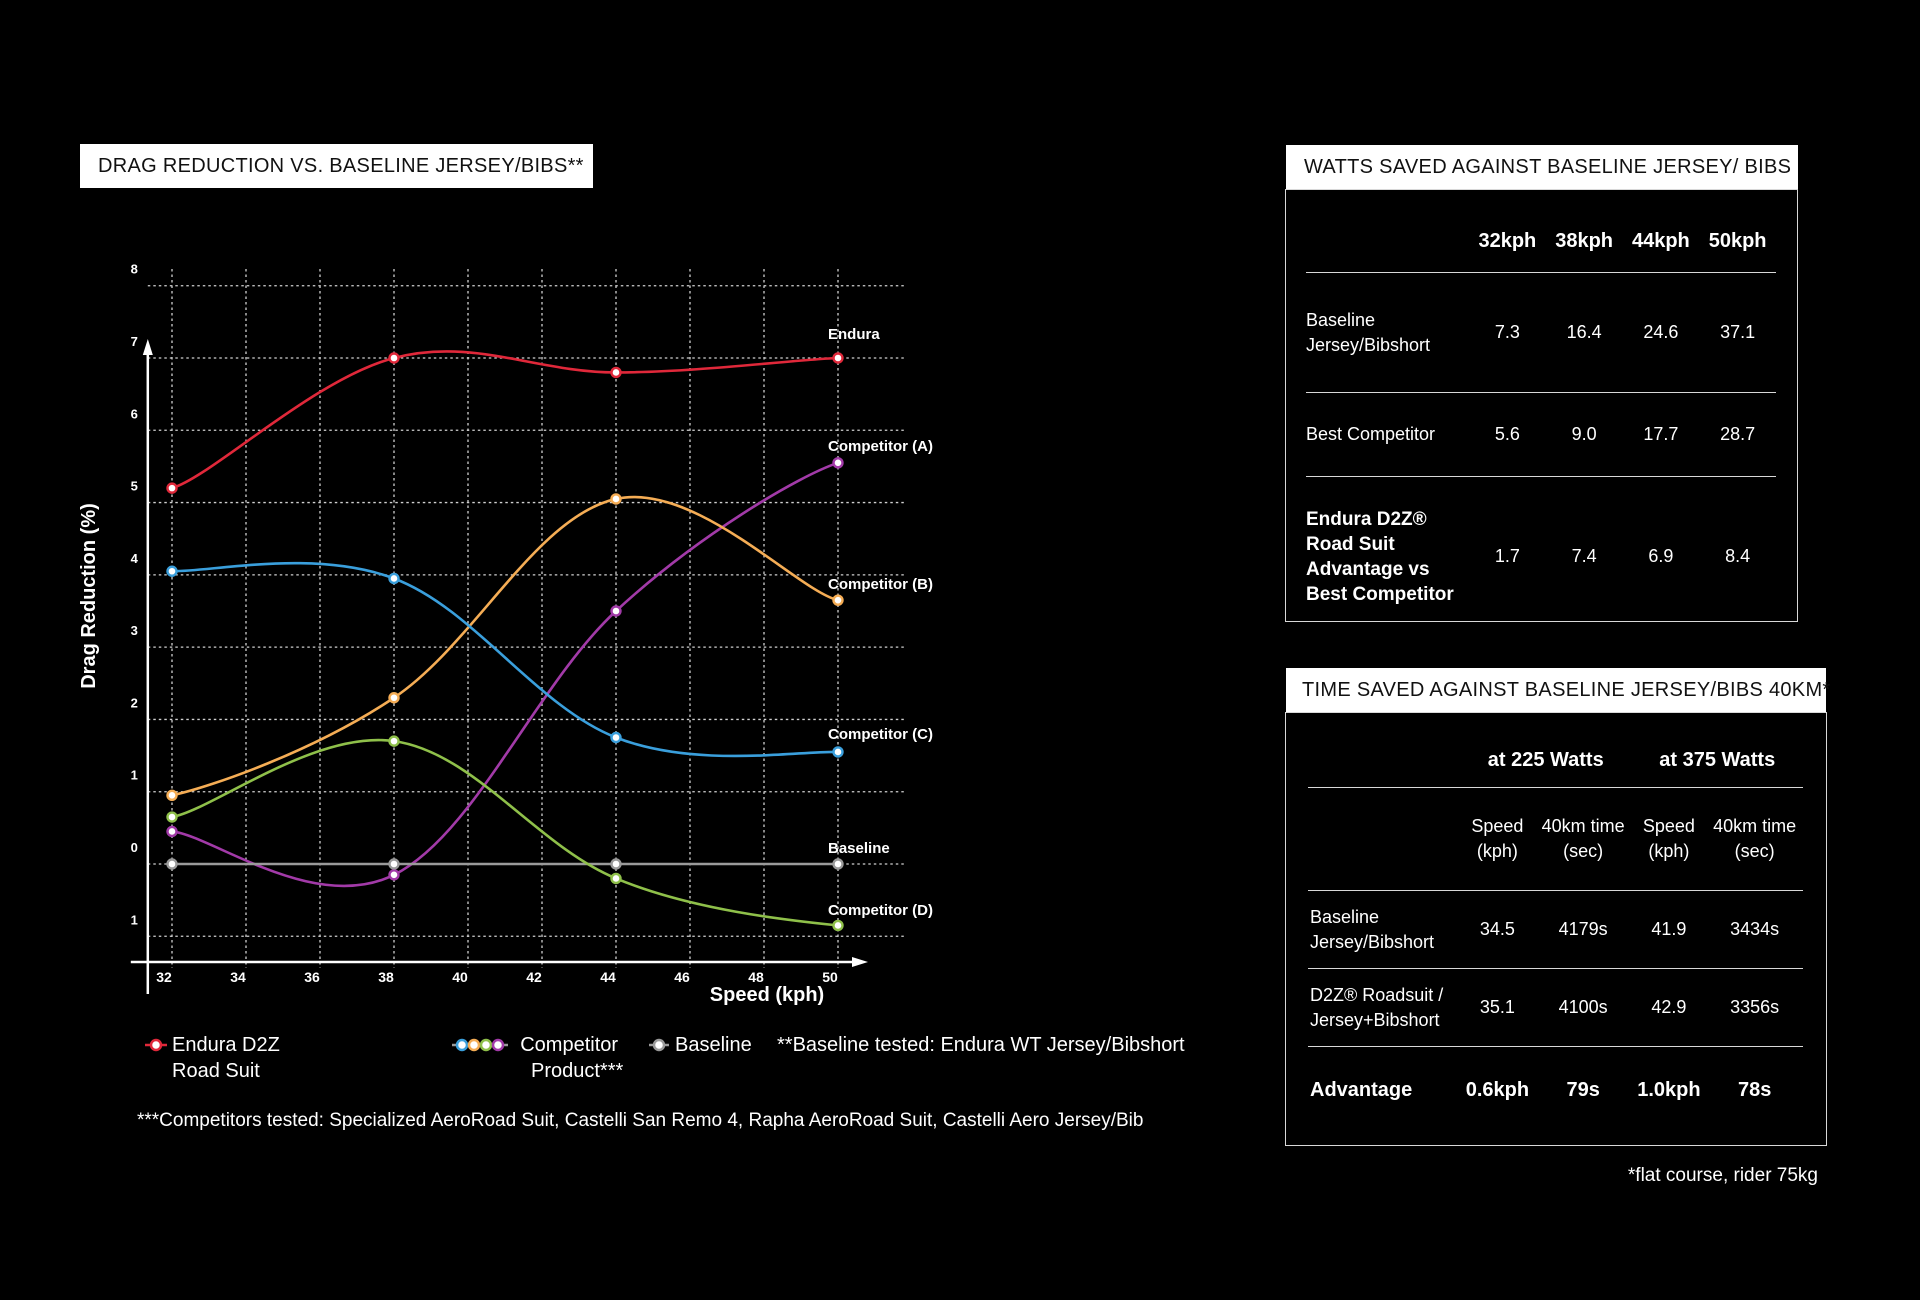 Image resolution: width=1920 pixels, height=1300 pixels. I want to click on row-label: D2Z® Roadsuit / Jersey+Bibshort, so click(1384, 1007).